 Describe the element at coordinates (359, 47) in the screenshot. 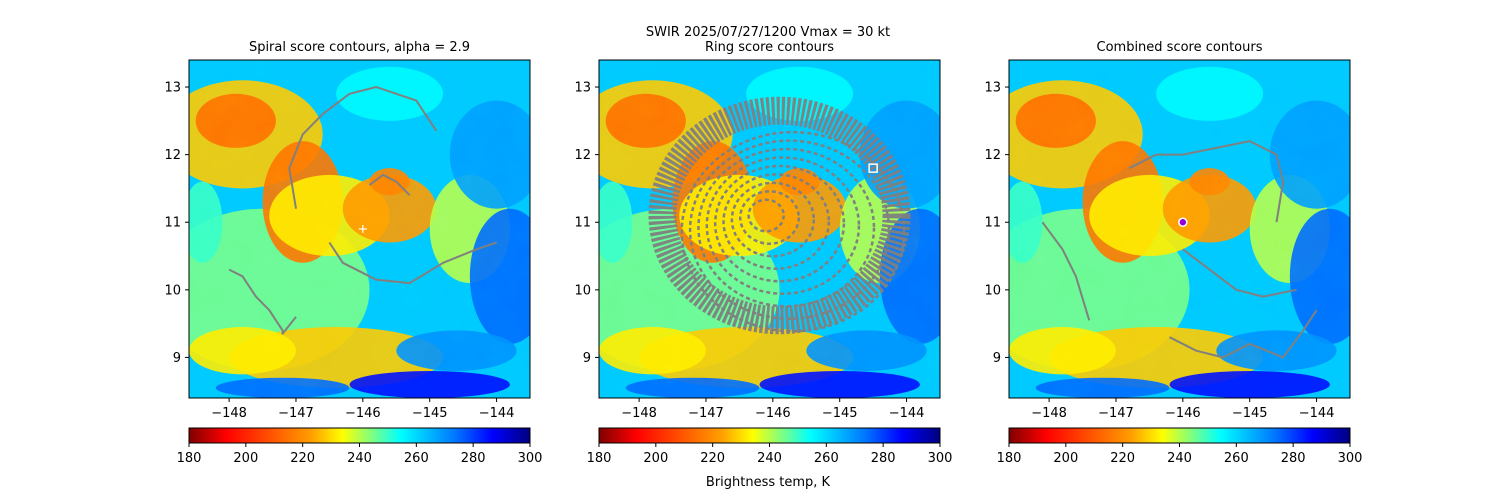

I see `panel-title: Spiral score contours, alpha = 2.9` at that location.